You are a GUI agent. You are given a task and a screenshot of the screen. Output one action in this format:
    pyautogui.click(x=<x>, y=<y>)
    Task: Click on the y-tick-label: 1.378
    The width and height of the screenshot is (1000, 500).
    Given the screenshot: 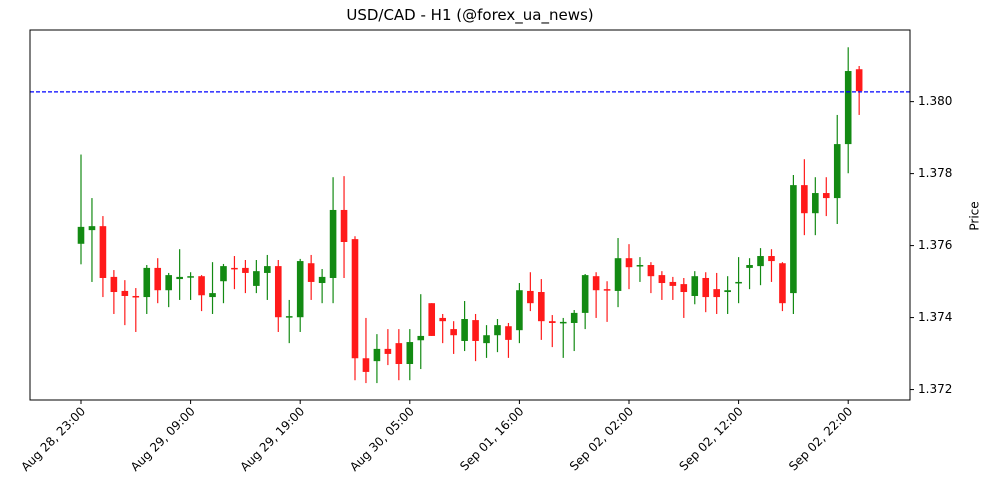 What is the action you would take?
    pyautogui.click(x=935, y=173)
    